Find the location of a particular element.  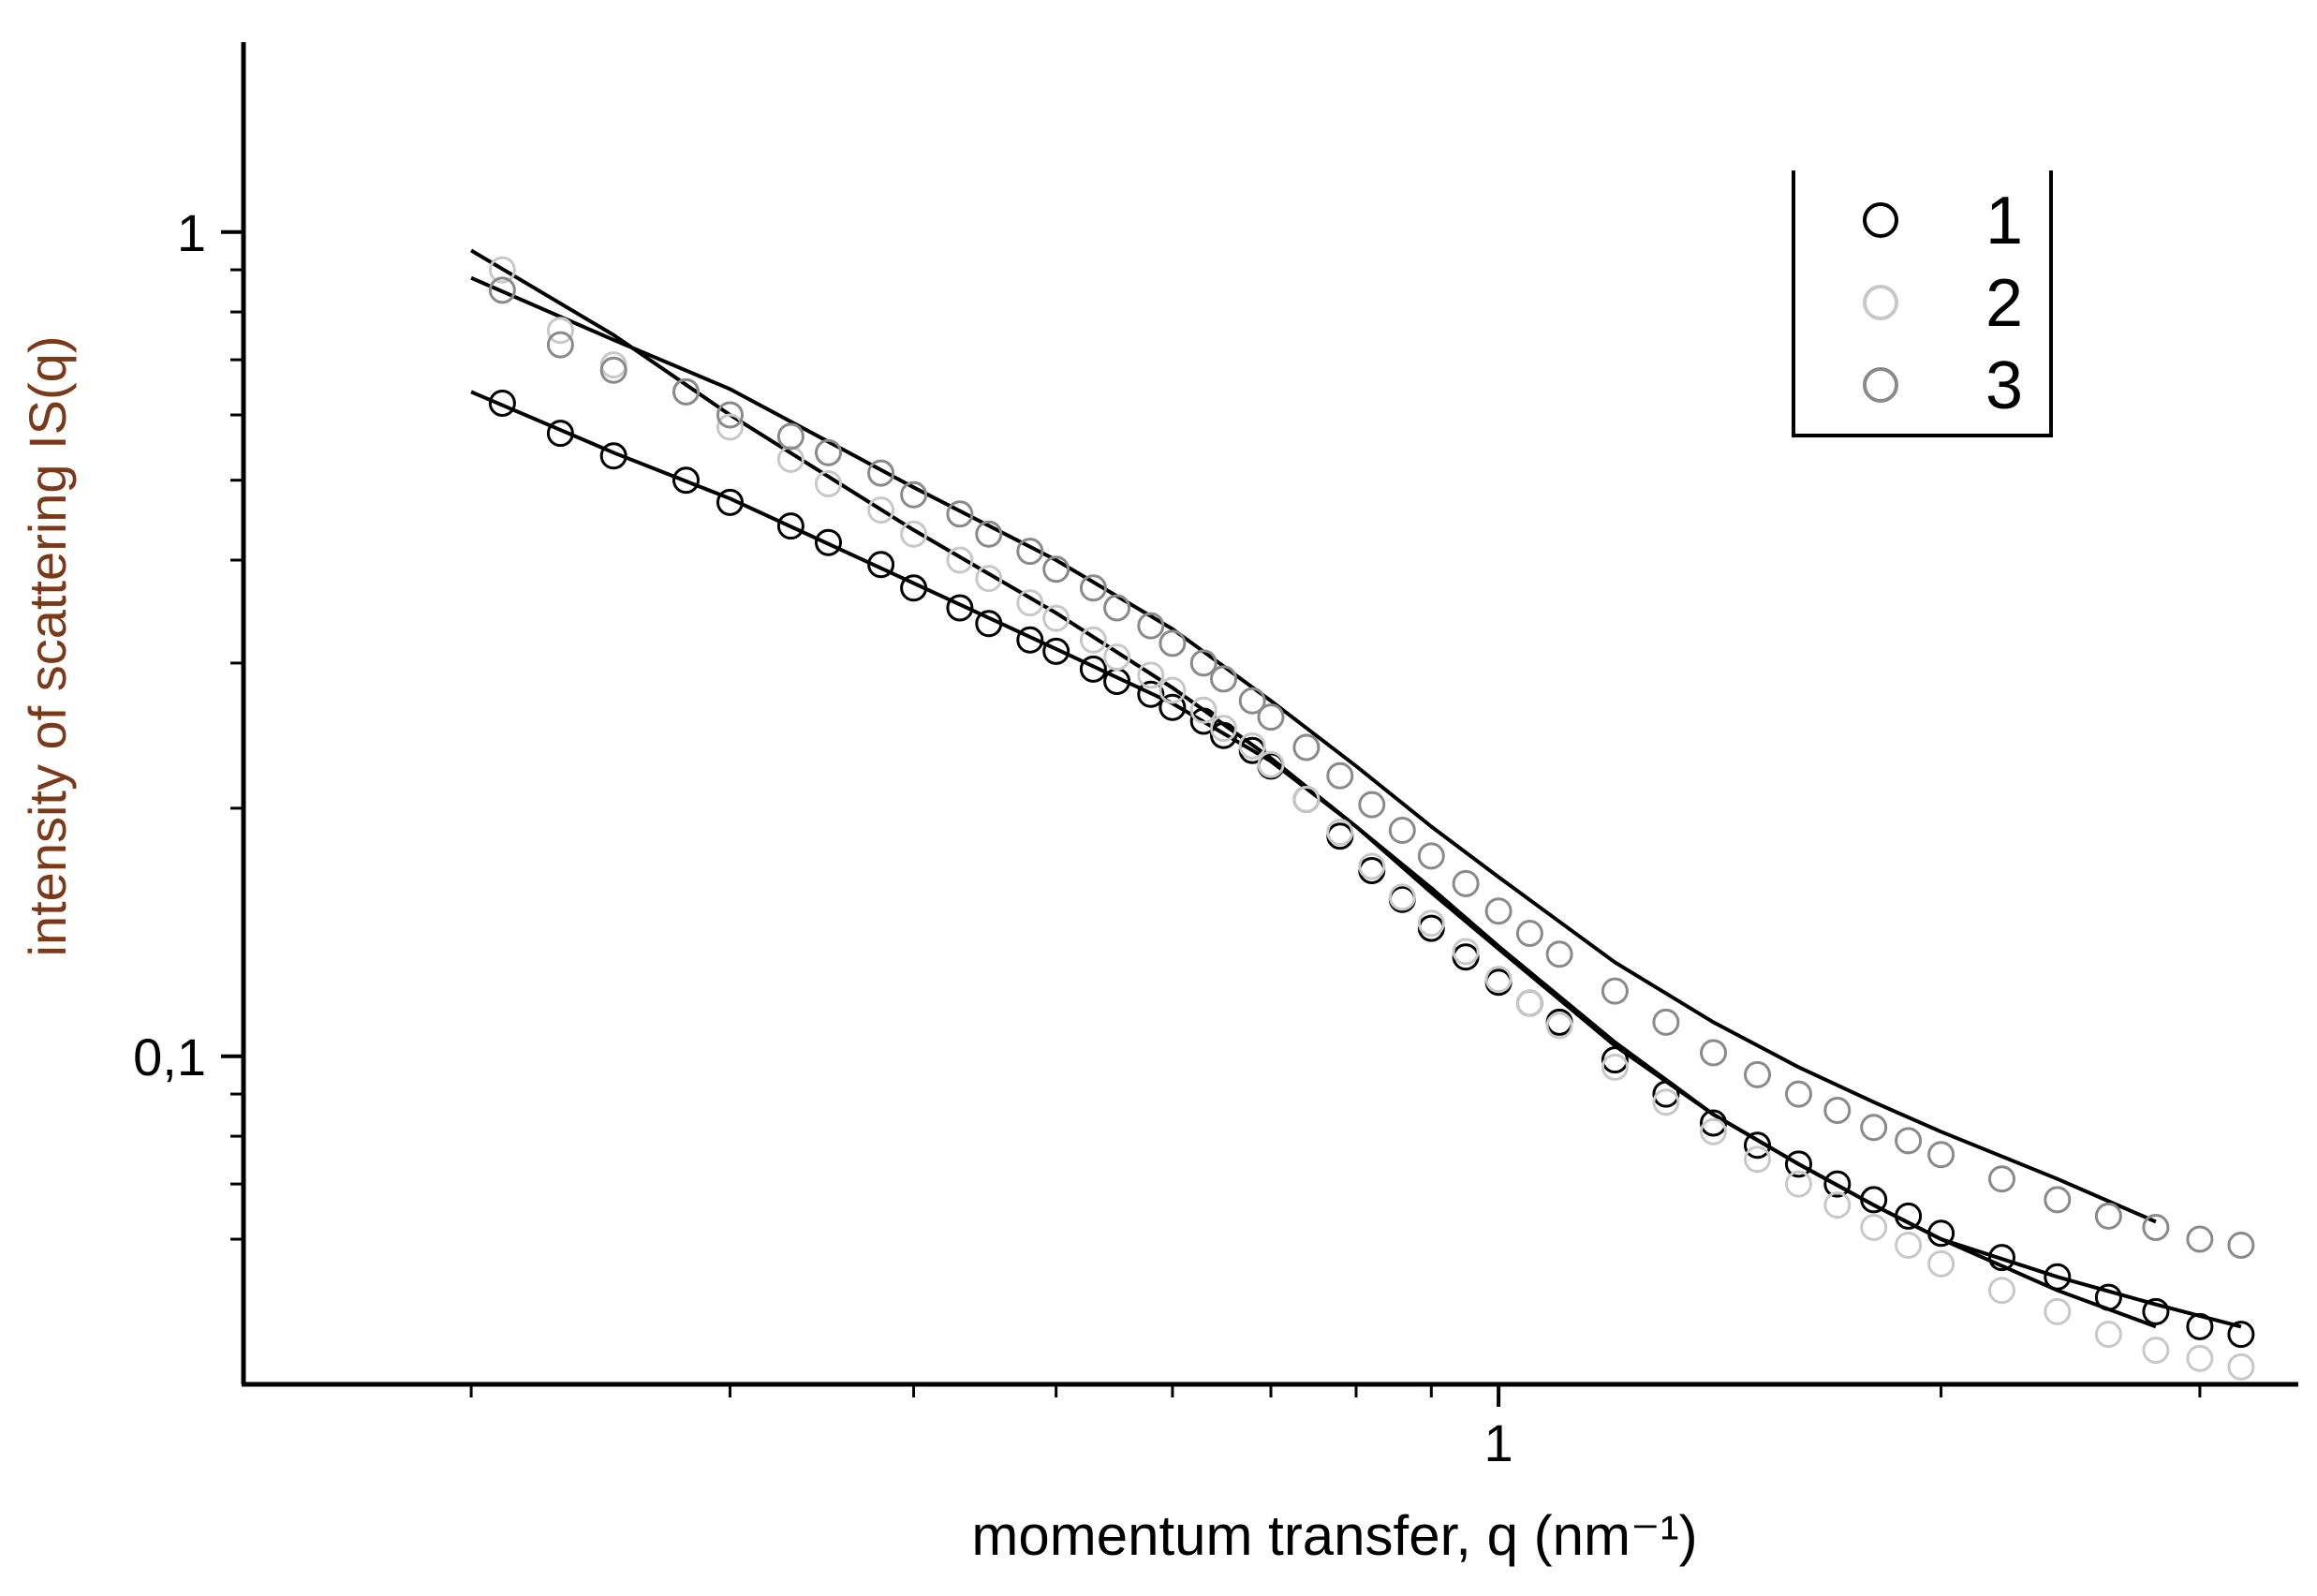

y-tick-label: 0,1 is located at coordinates (169, 1056).